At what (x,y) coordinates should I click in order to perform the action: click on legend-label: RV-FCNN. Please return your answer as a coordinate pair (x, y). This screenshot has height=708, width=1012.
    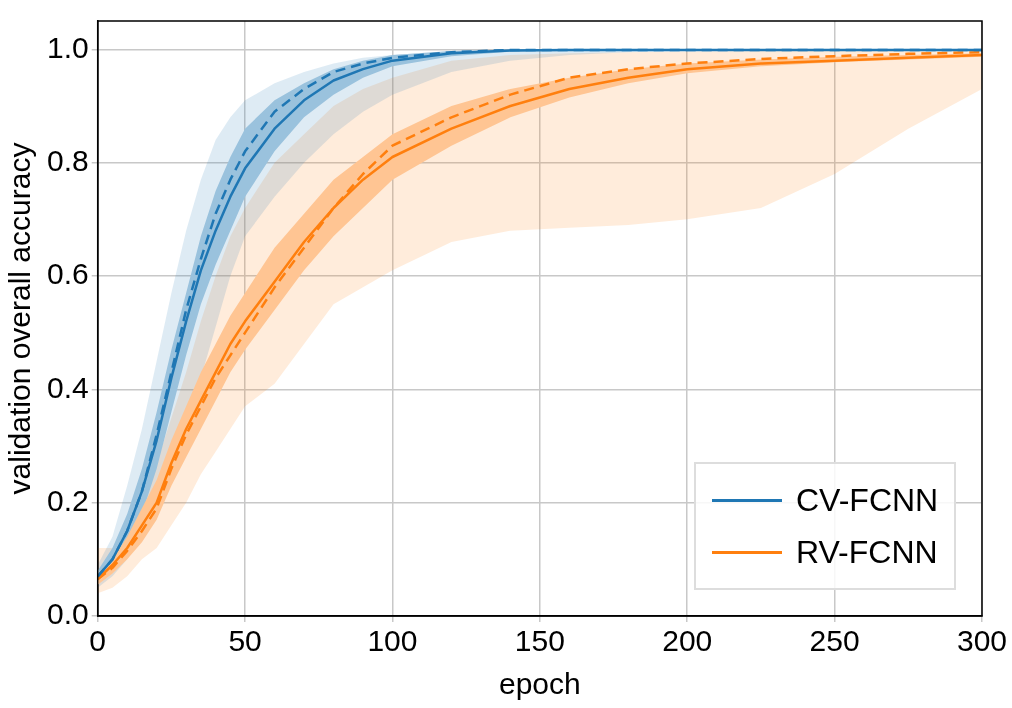
    Looking at the image, I should click on (867, 552).